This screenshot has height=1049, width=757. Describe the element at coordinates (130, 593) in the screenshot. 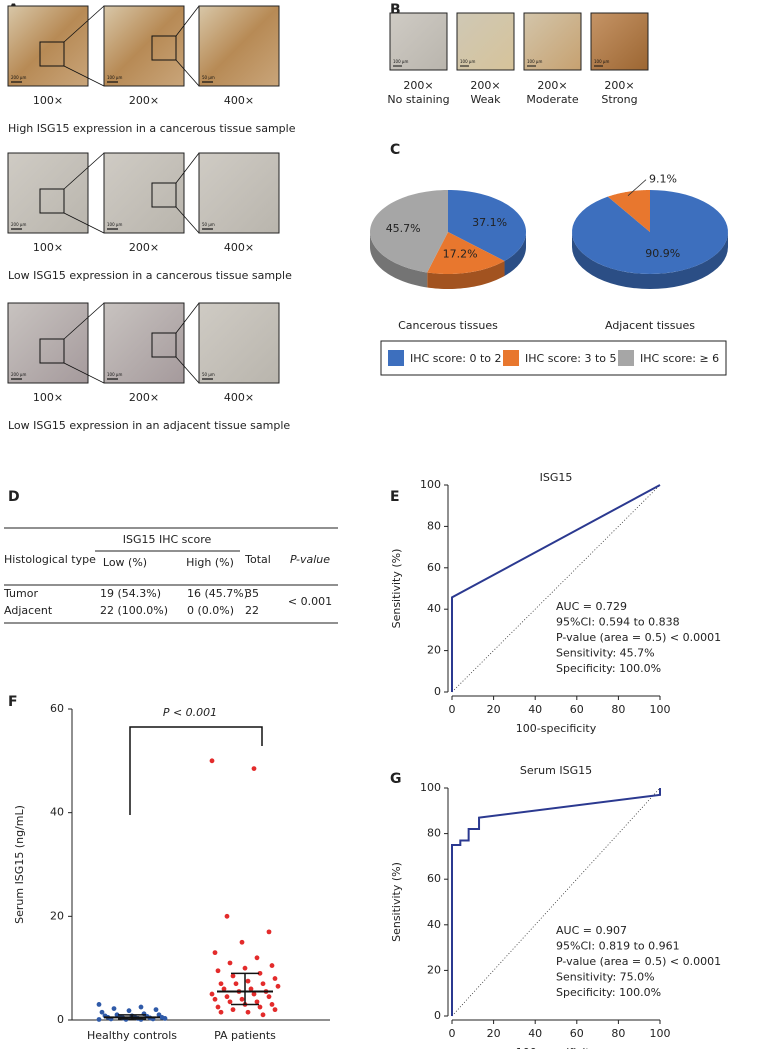

I see `table-cell: 19 (54.3%)` at that location.